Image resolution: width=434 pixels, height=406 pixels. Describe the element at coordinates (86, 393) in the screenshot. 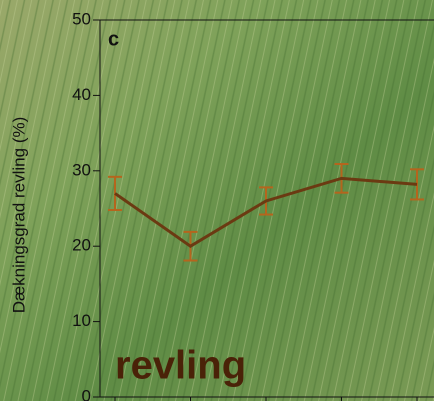

I see `y-tick-label: 0` at that location.